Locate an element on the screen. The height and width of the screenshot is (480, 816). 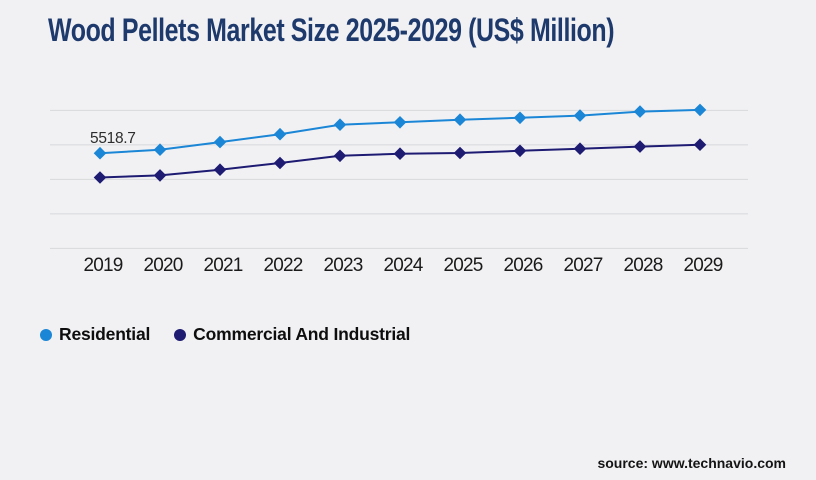
legend: Residential Commercial And Industrial is located at coordinates (225, 334).